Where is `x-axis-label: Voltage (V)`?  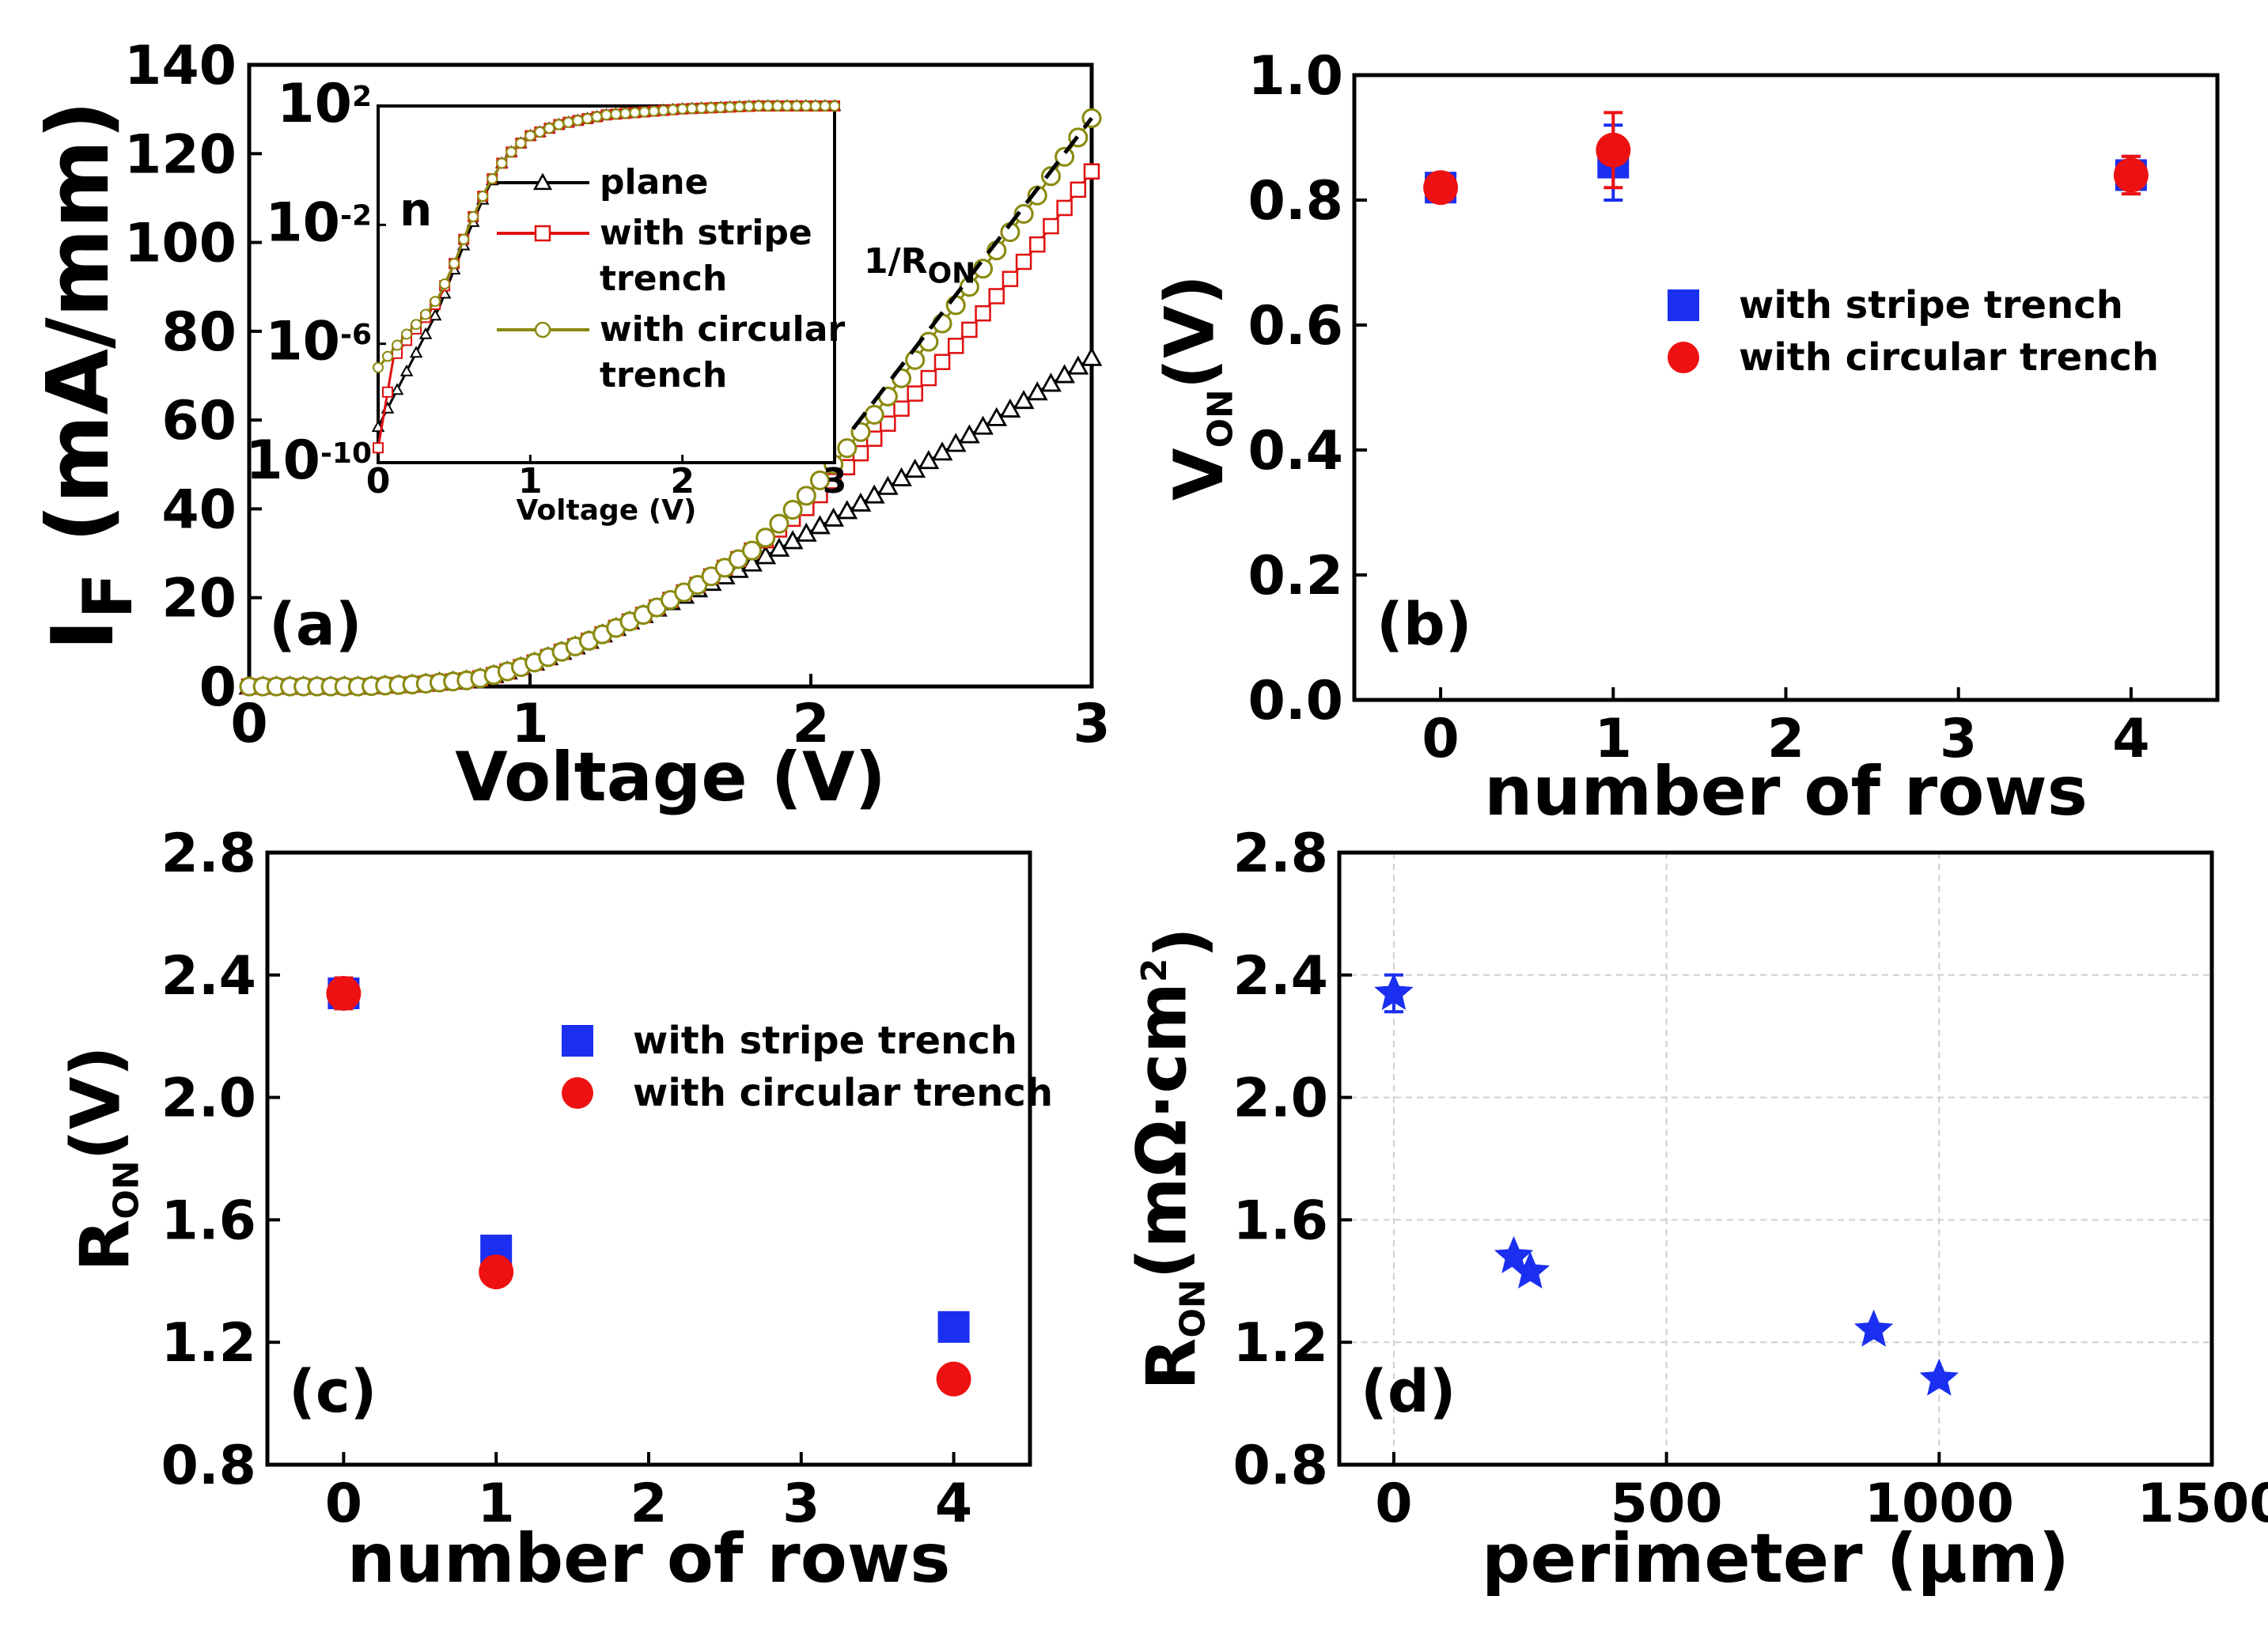
x-axis-label: Voltage (V) is located at coordinates (670, 777).